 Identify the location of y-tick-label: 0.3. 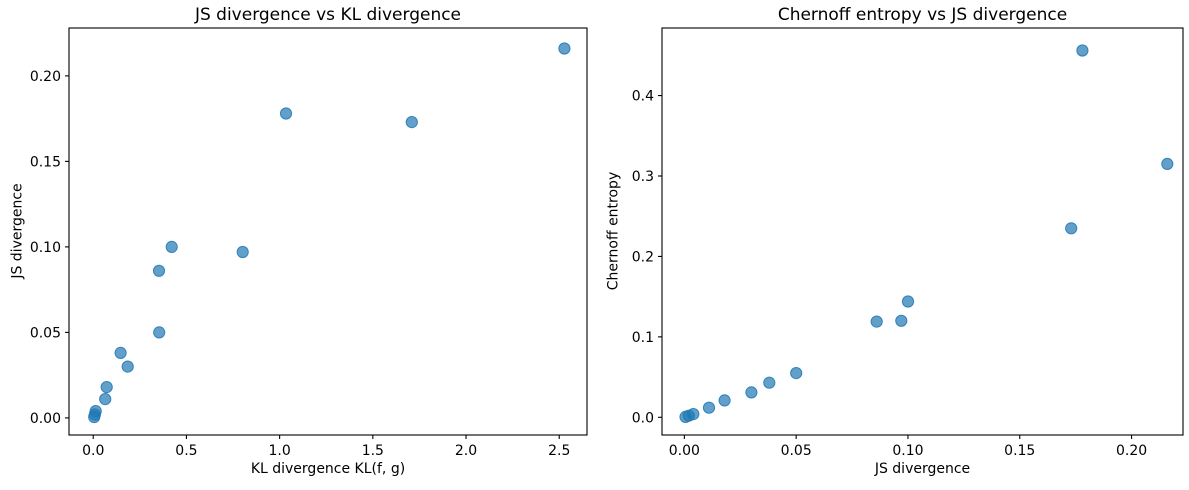
(643, 177).